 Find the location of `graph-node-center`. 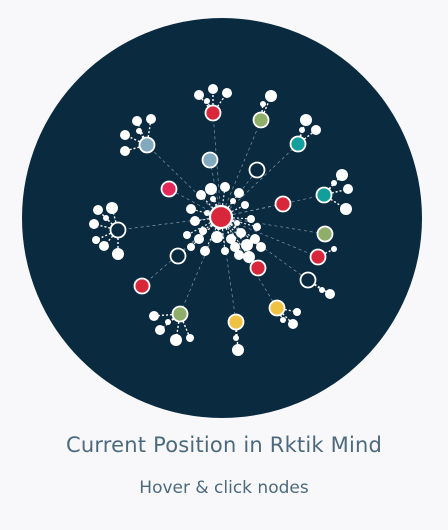

graph-node-center is located at coordinates (221, 217).